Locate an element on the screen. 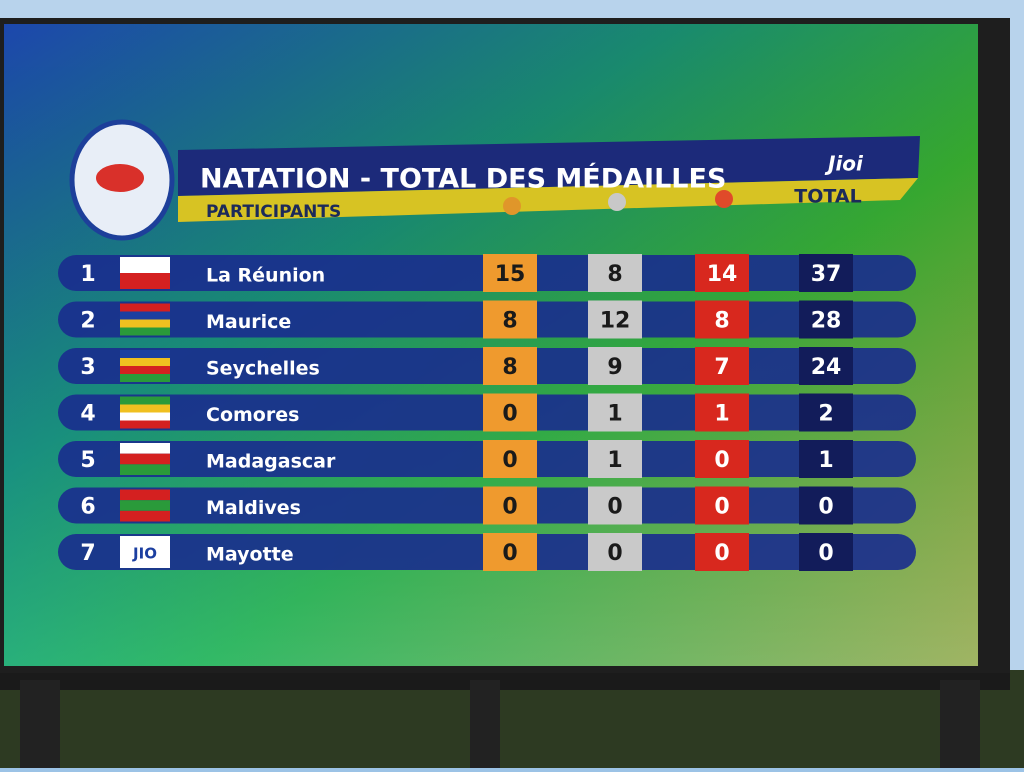  mascot is located at coordinates (120, 178).